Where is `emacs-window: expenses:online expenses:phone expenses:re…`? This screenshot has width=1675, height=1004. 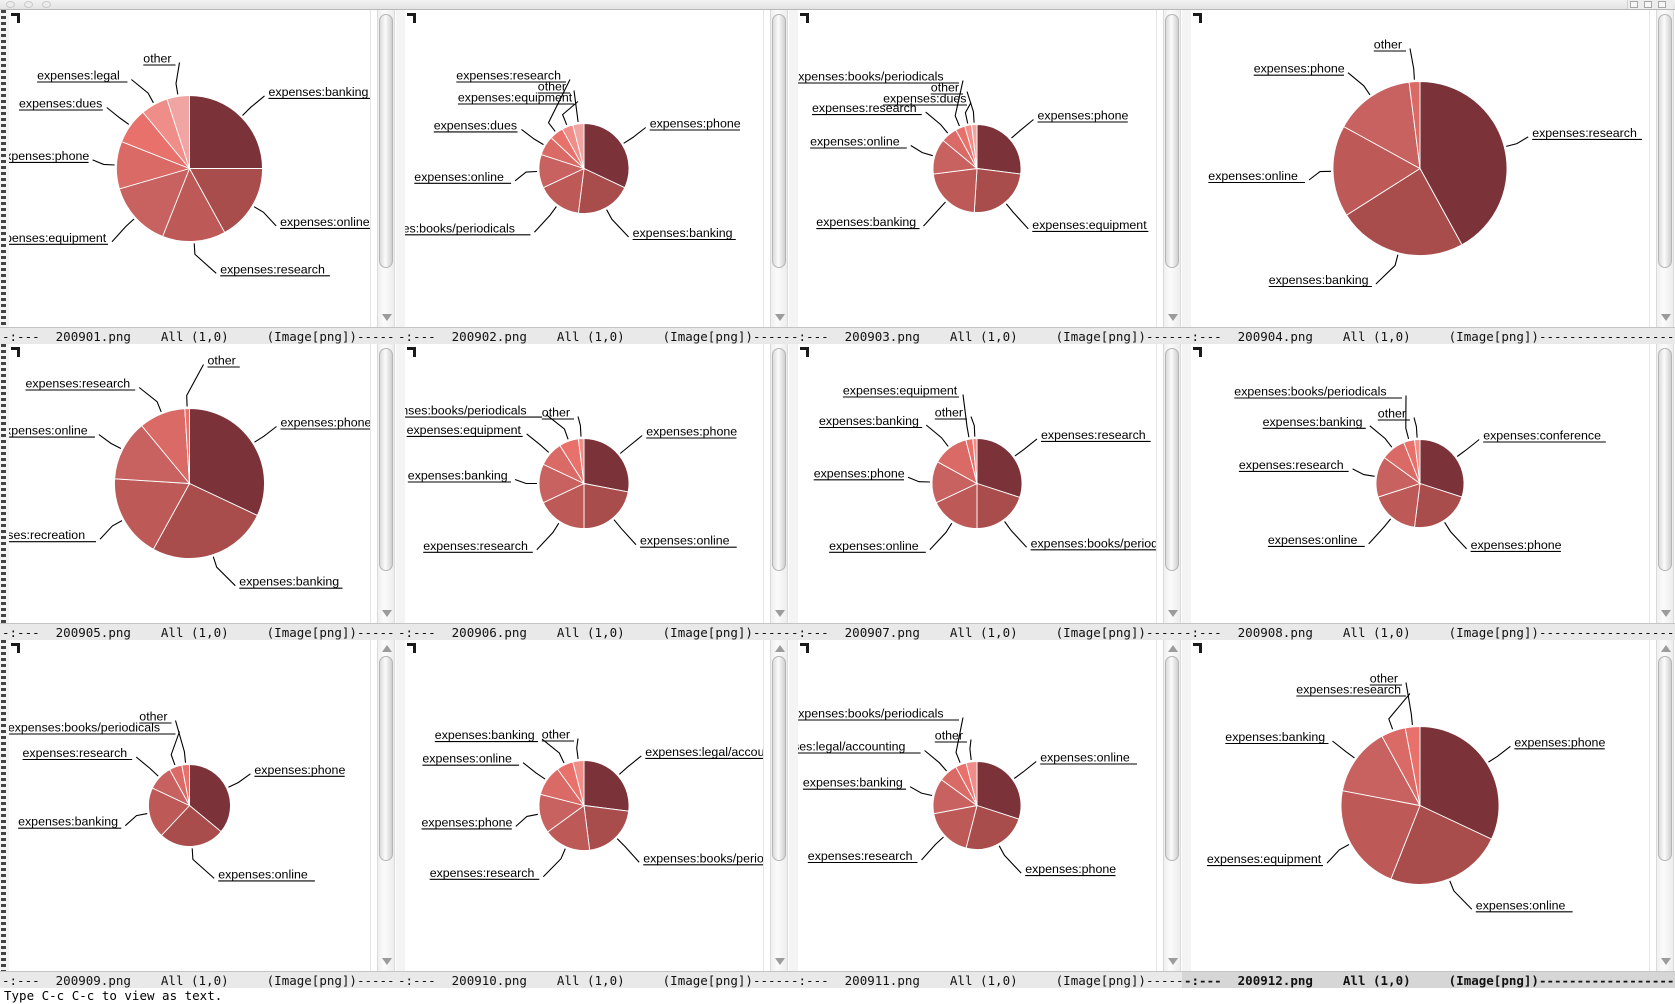 emacs-window: expenses:online expenses:phone expenses:re… is located at coordinates (985, 814).